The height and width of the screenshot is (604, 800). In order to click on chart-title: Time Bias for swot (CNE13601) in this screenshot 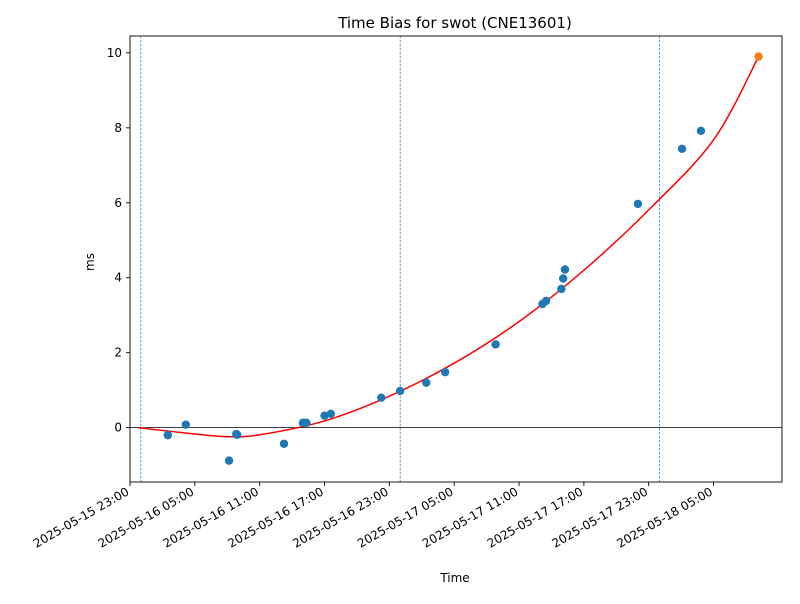, I will do `click(454, 23)`.